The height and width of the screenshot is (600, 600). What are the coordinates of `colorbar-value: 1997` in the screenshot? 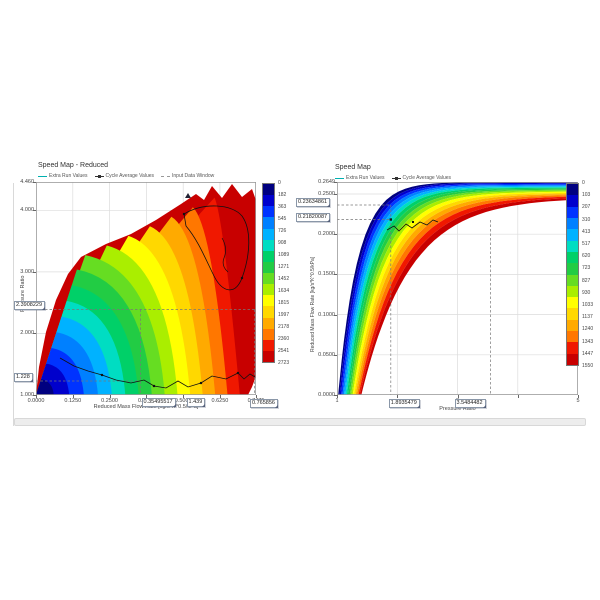 It's located at (284, 315).